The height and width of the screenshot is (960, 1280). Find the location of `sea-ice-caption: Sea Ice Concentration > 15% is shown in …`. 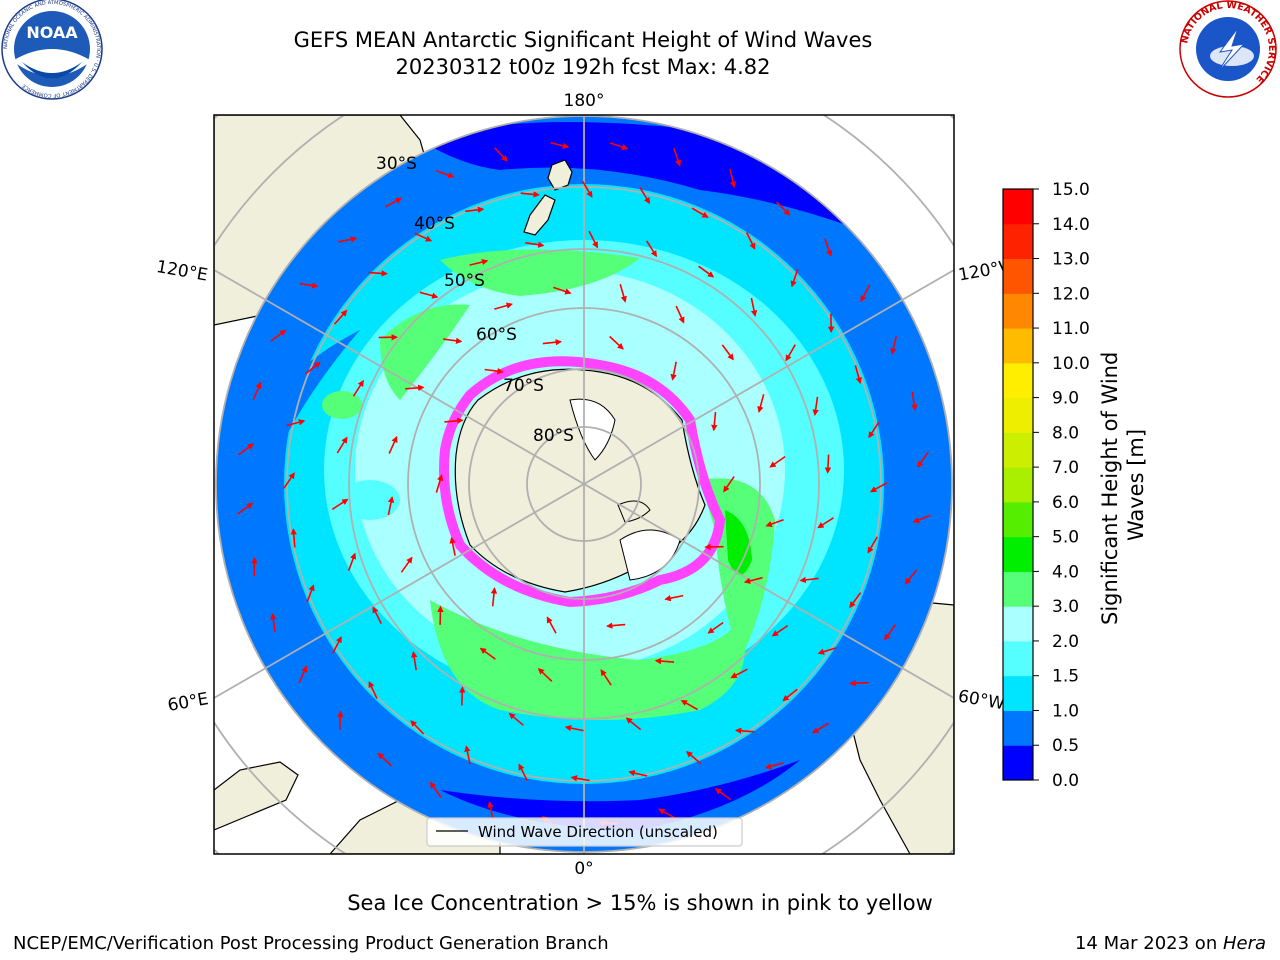

sea-ice-caption: Sea Ice Concentration > 15% is shown in … is located at coordinates (640, 903).